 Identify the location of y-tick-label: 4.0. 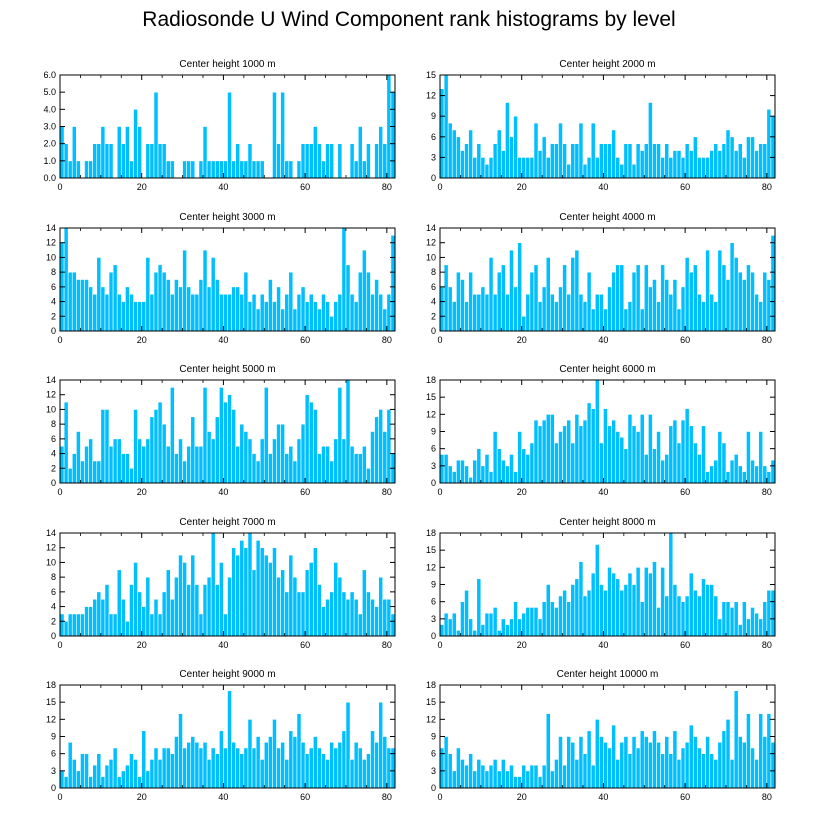
(49, 109).